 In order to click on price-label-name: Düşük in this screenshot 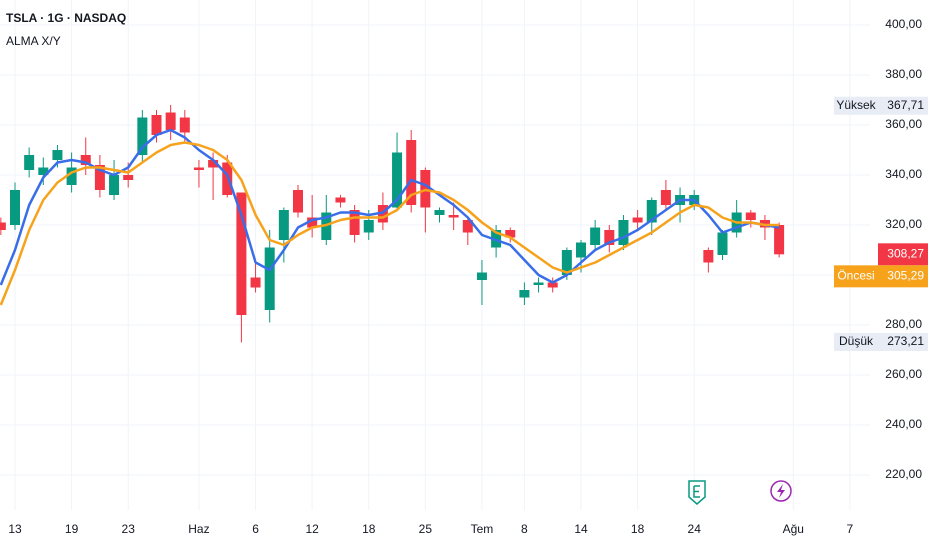, I will do `click(856, 341)`.